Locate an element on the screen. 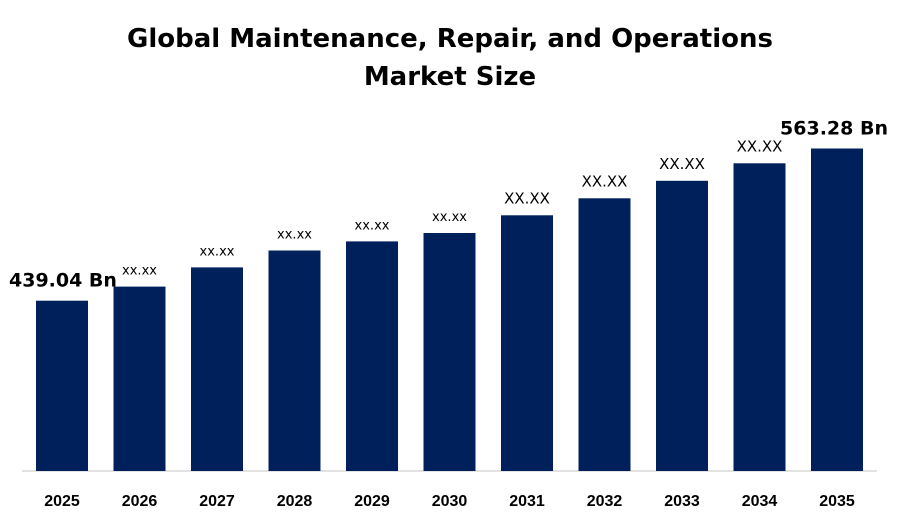 This screenshot has height=525, width=900. x-tick-label-2028: 2028 is located at coordinates (295, 501).